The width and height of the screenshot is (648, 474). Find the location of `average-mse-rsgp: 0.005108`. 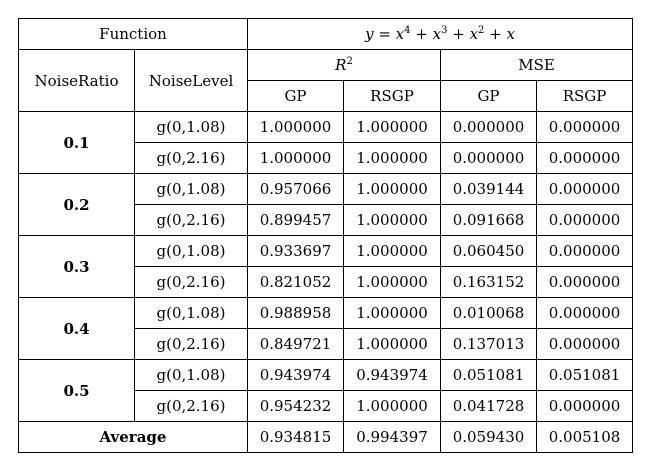

average-mse-rsgp: 0.005108 is located at coordinates (584, 437).